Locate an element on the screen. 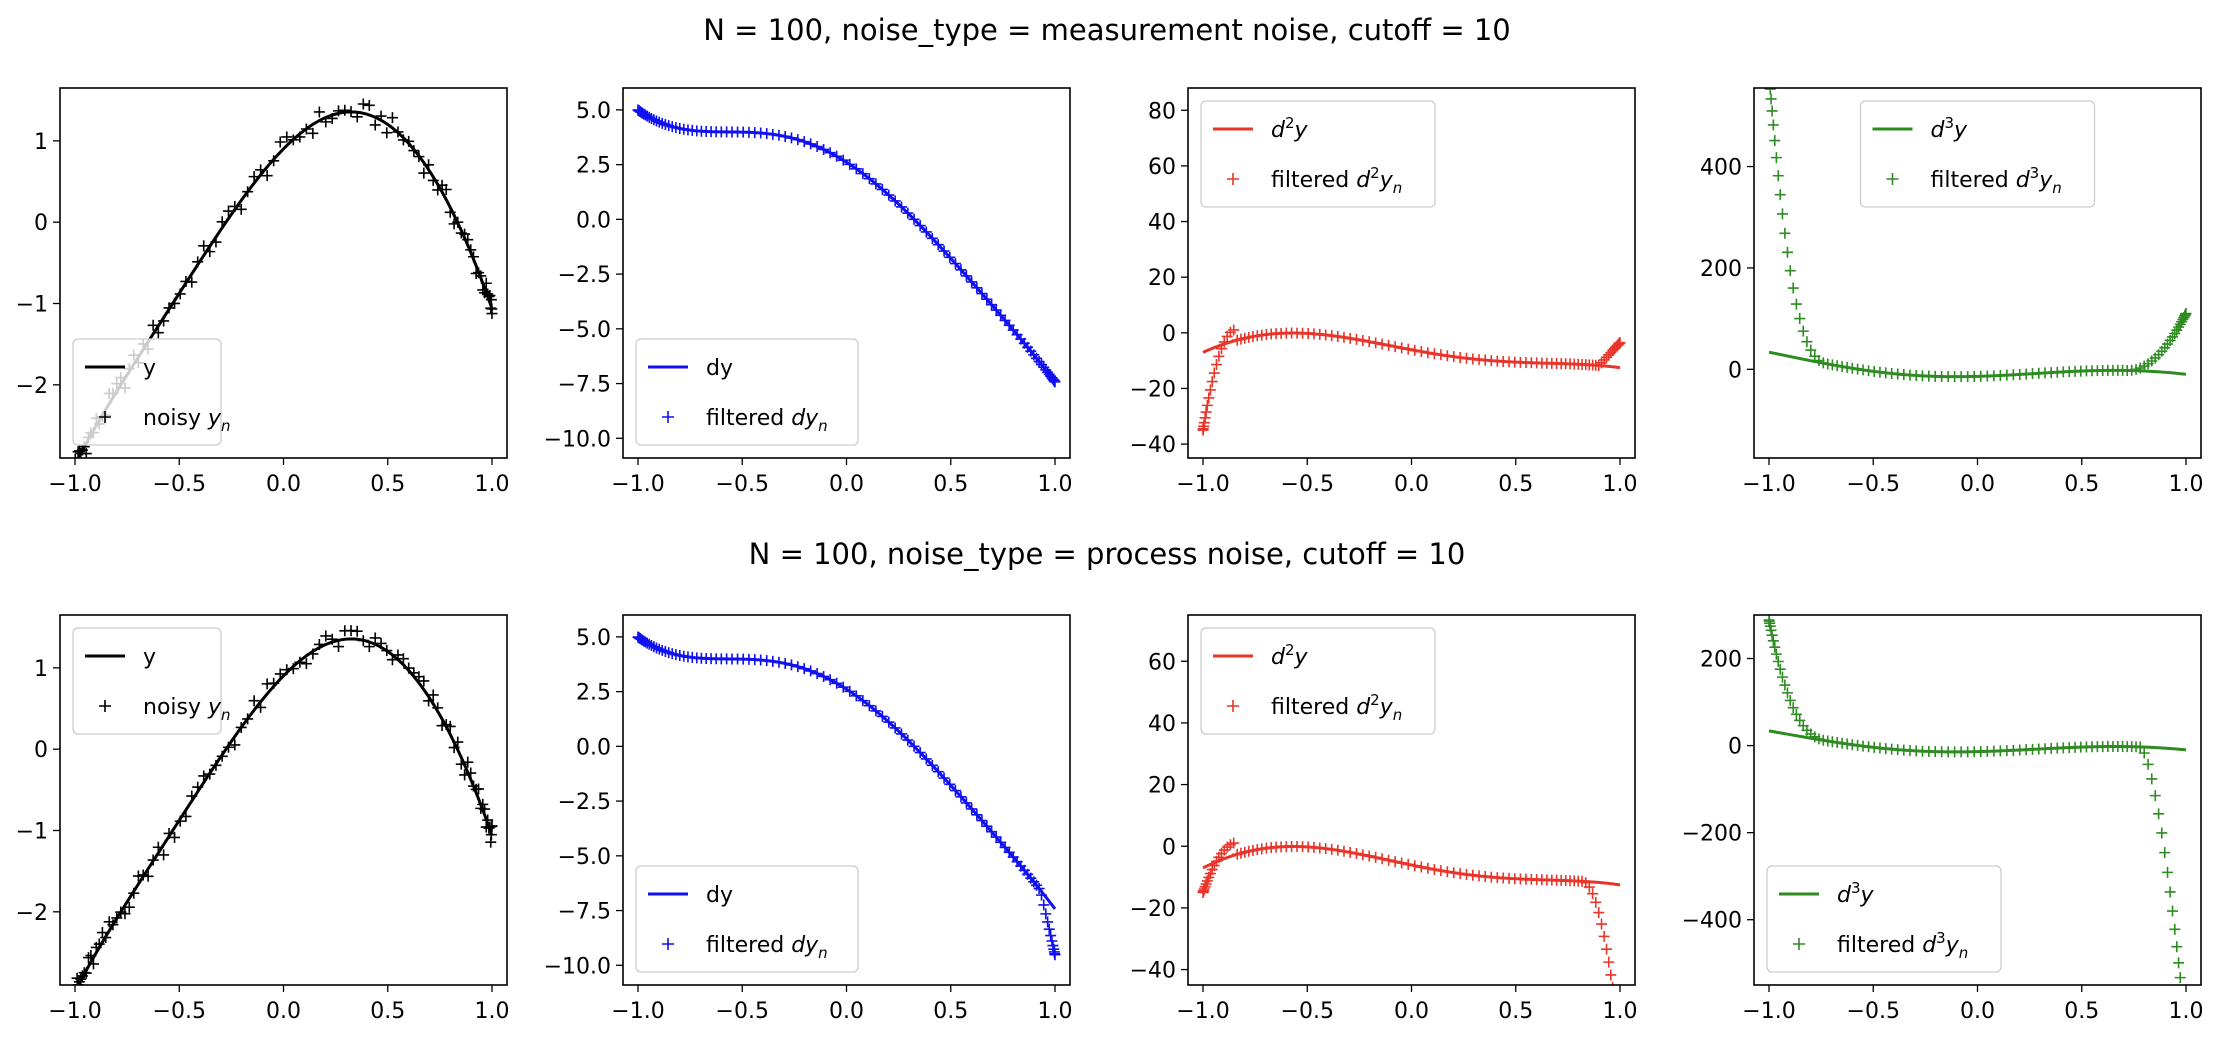  legend-label-line: d3y is located at coordinates (1856, 893).